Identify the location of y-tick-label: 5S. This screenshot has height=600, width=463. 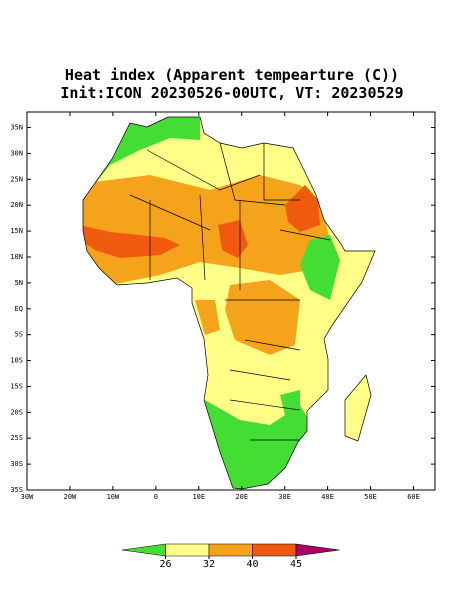
(19, 335).